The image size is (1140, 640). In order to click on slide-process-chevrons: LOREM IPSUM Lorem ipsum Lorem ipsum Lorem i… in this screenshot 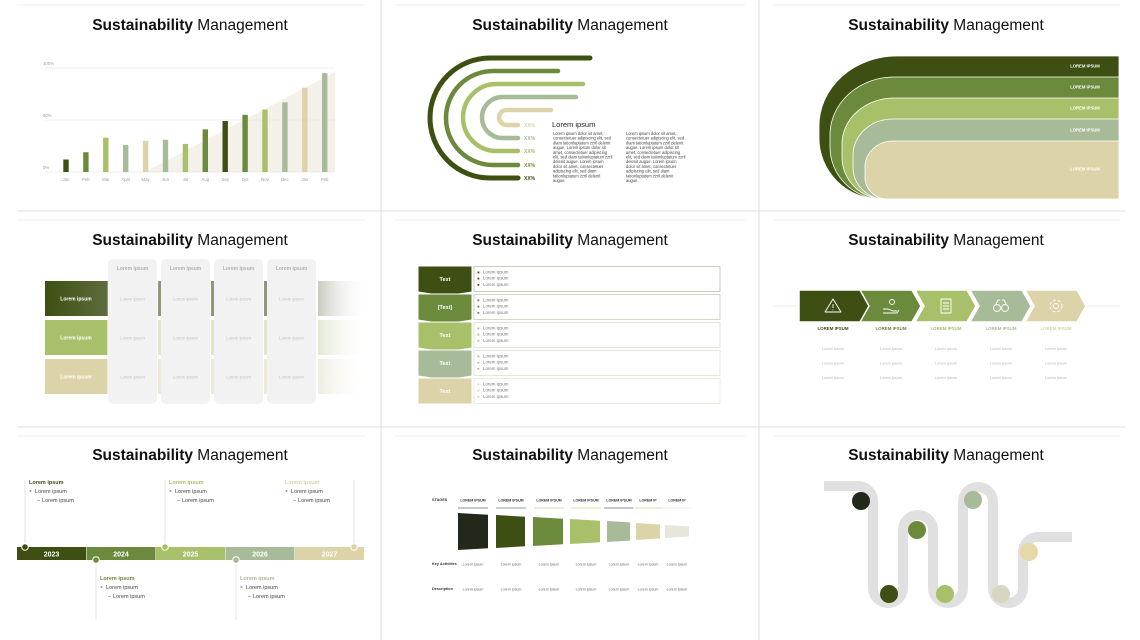, I will do `click(946, 334)`.